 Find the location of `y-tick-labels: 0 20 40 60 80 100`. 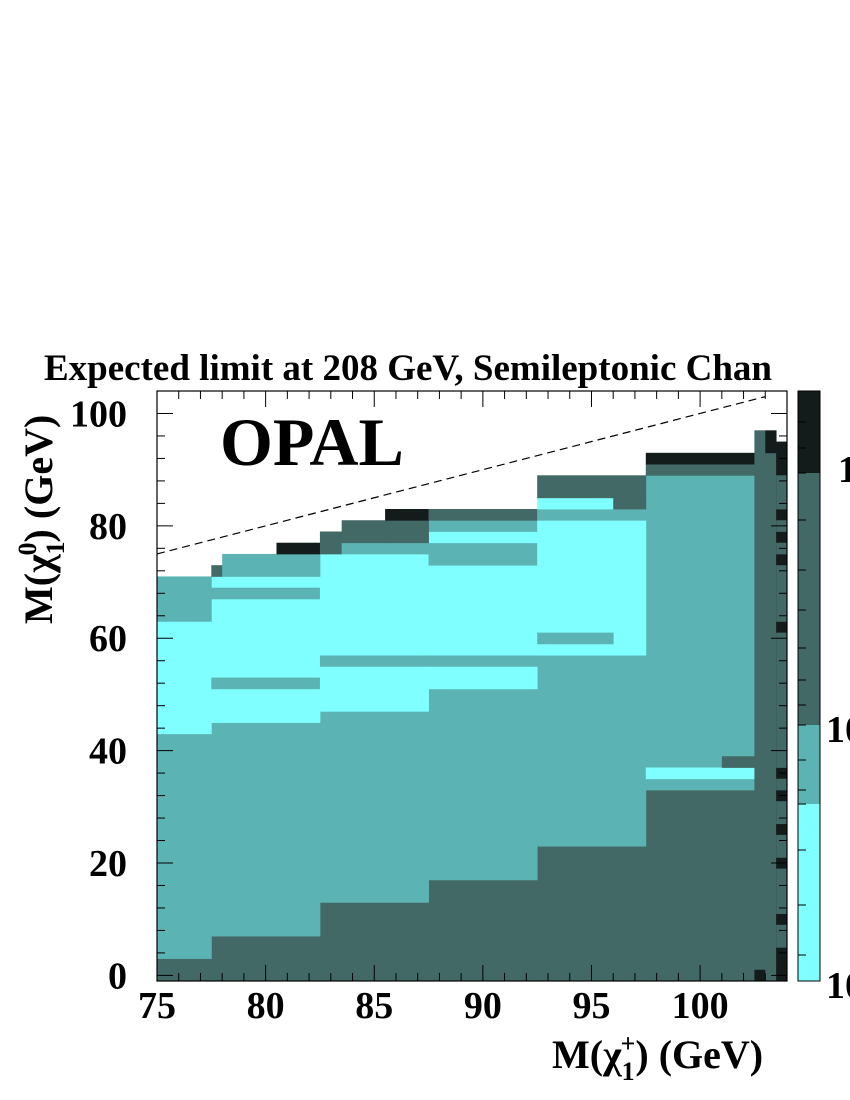

y-tick-labels: 0 20 40 60 80 100 is located at coordinates (98, 695).